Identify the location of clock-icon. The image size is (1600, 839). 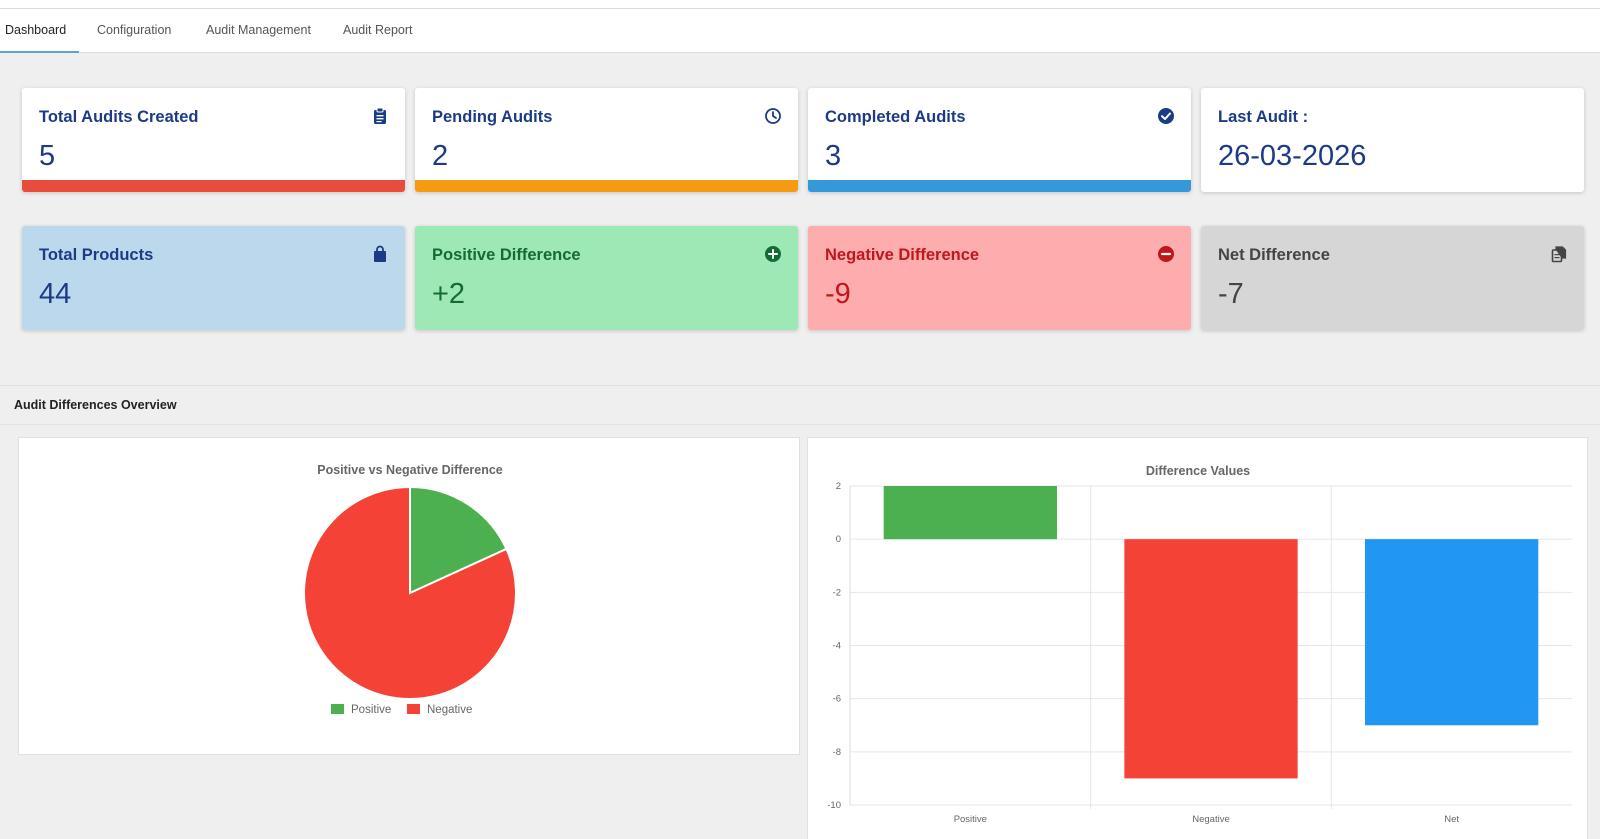
(773, 116).